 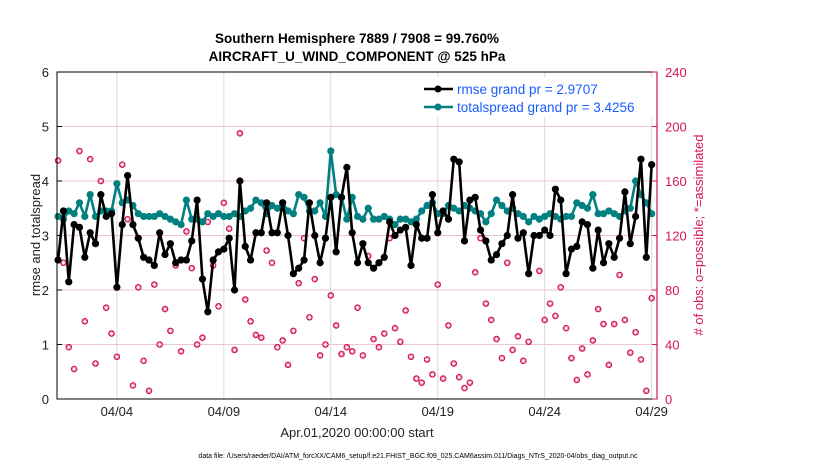 I want to click on y-tick-label: 5, so click(x=45, y=127).